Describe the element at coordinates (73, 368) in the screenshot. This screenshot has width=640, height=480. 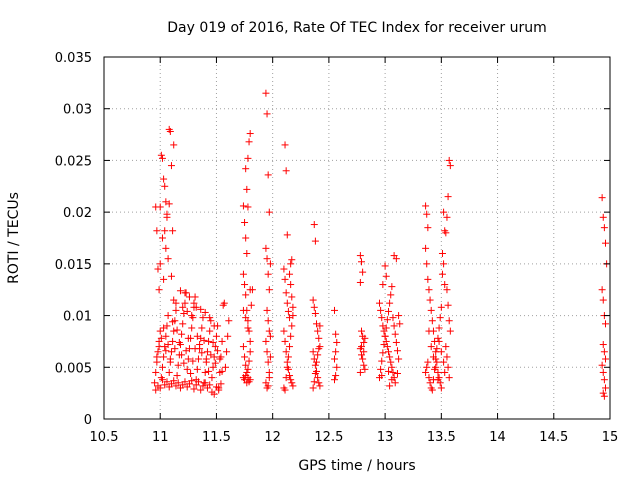
I see `y-tick-label: 0.005` at that location.